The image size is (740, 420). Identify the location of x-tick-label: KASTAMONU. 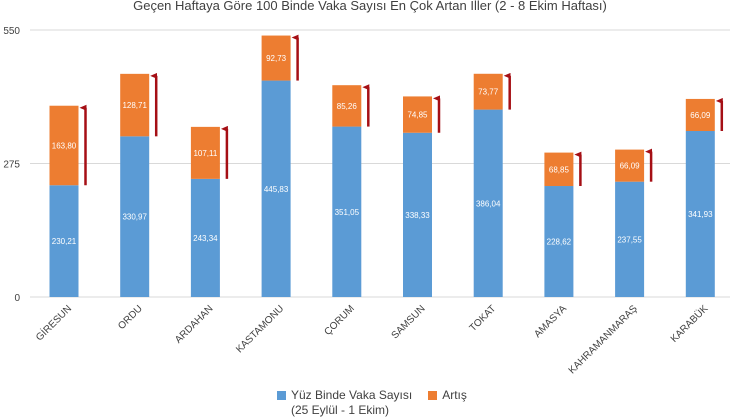
(260, 329).